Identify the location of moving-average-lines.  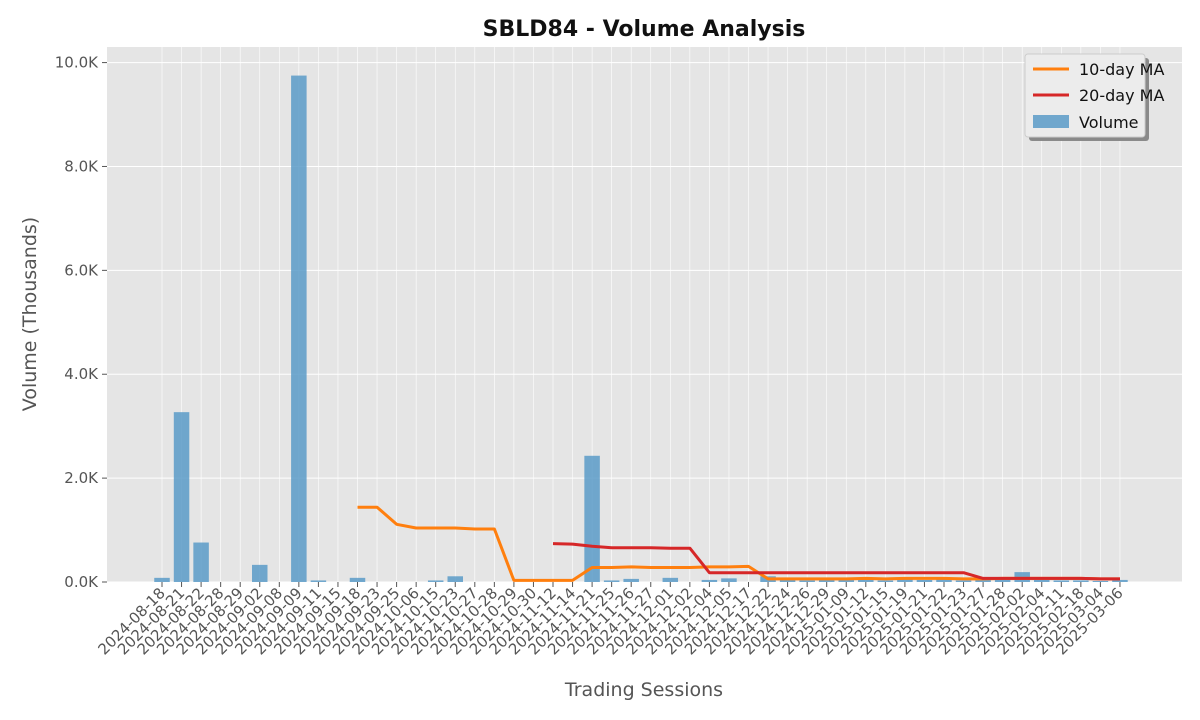
(738, 543).